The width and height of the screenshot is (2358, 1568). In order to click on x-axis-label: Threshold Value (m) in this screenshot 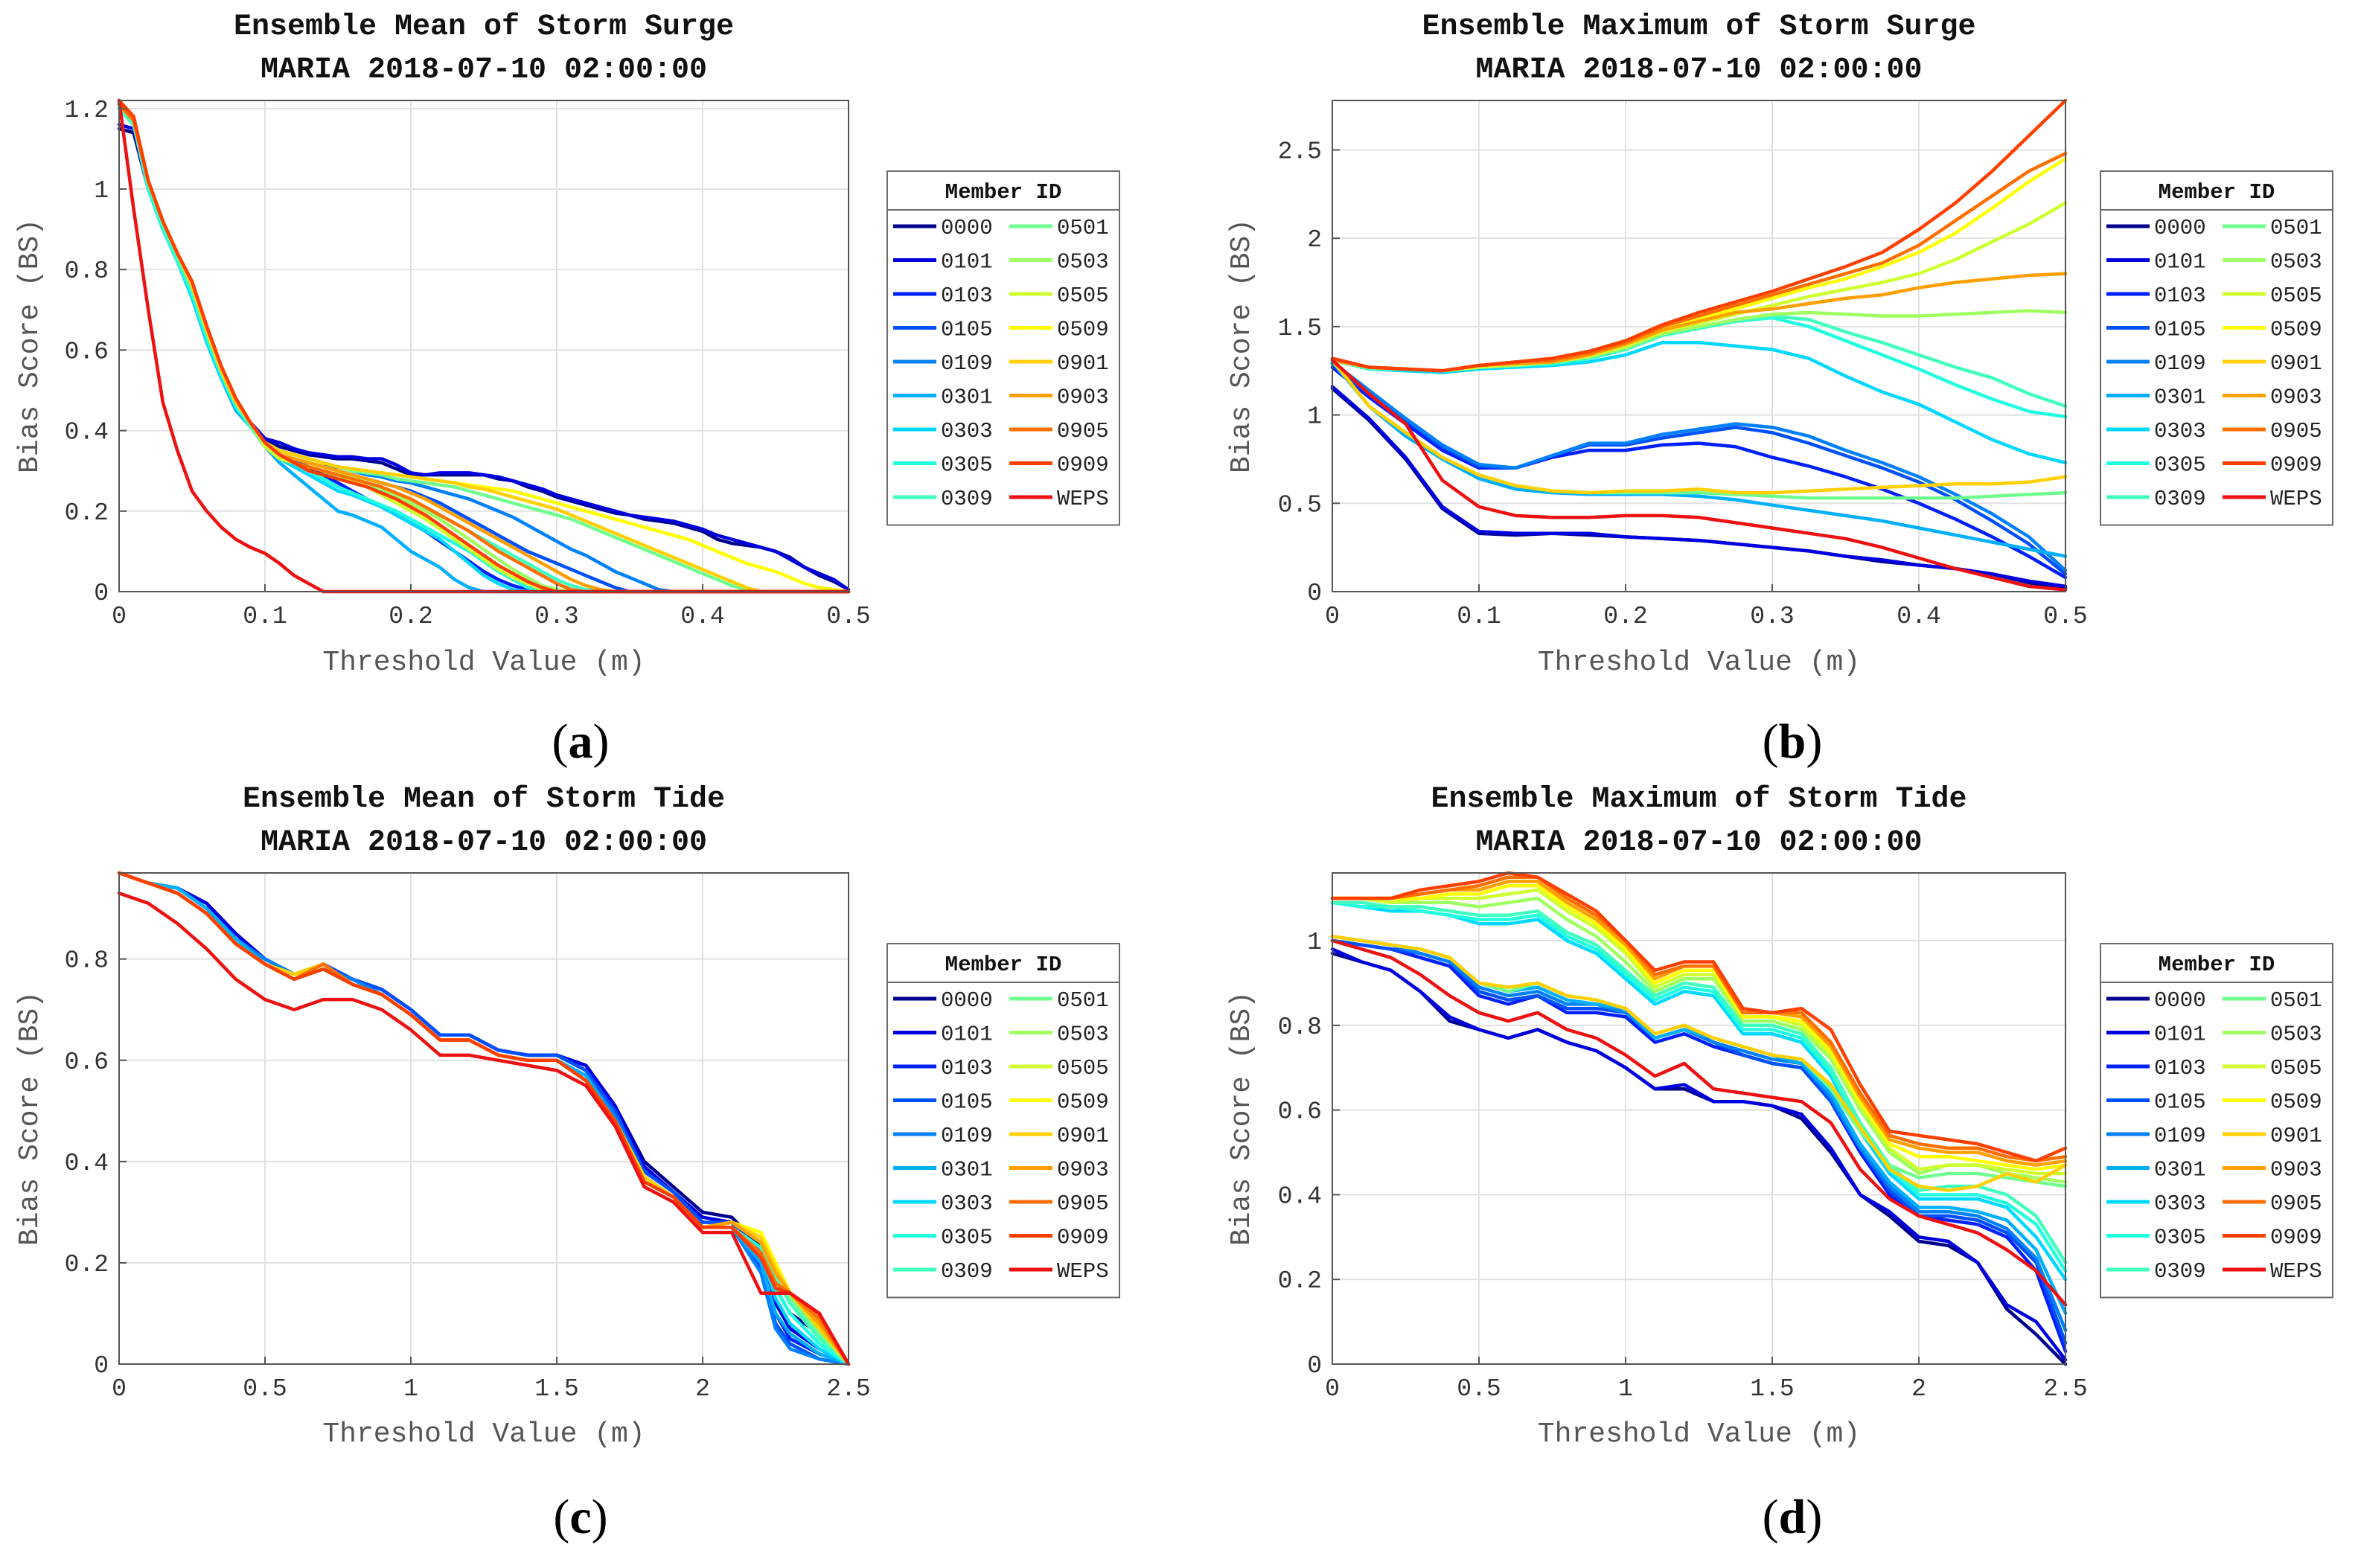, I will do `click(483, 1434)`.